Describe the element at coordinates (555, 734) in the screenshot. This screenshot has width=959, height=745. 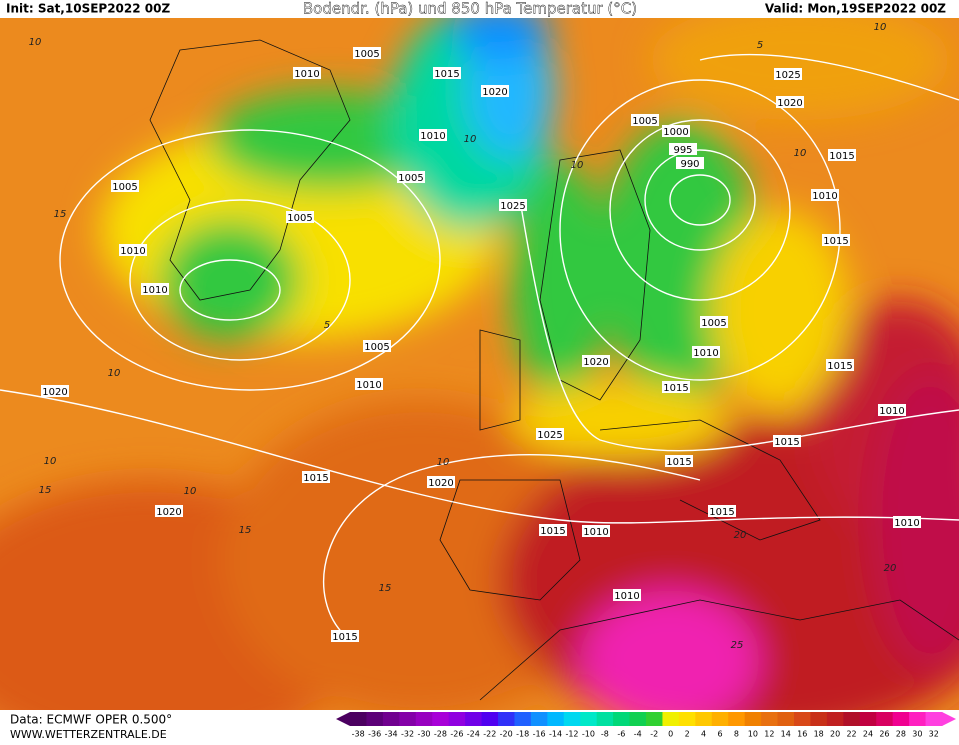
I see `colorbar-label: -14` at that location.